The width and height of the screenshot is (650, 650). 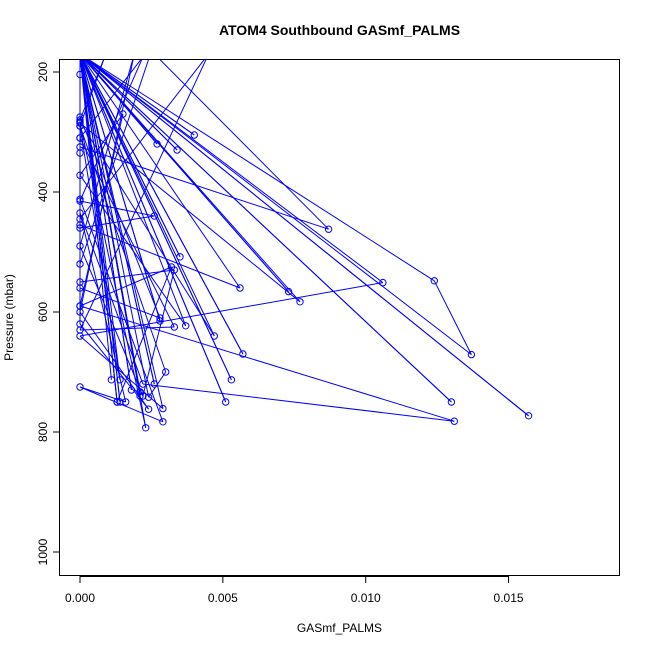 What do you see at coordinates (43, 192) in the screenshot?
I see `y-tick-label: 400` at bounding box center [43, 192].